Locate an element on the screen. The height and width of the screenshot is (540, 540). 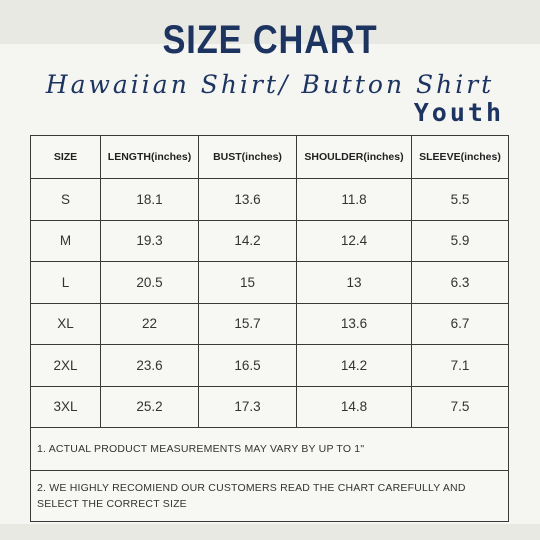
bust-cell: 15 is located at coordinates (247, 282).